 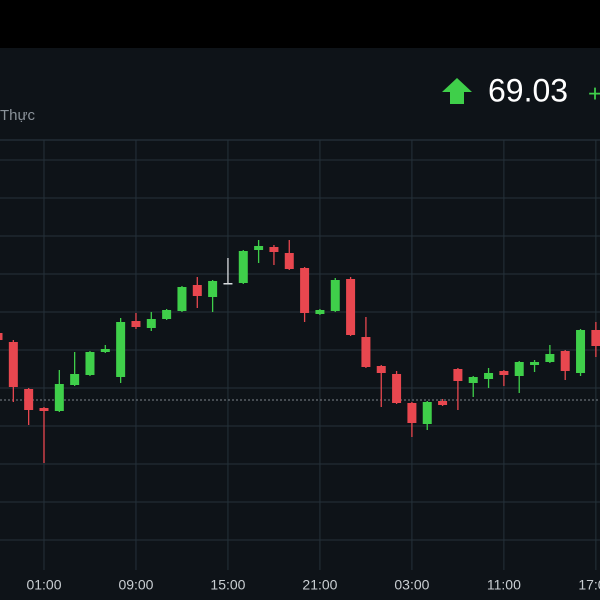 What do you see at coordinates (589, 585) in the screenshot?
I see `x-tick-label: 17:00` at bounding box center [589, 585].